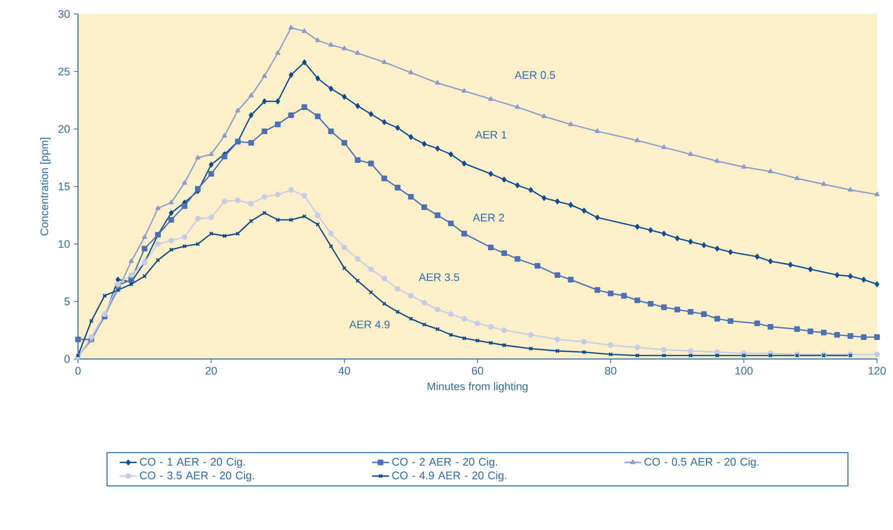 This screenshot has width=893, height=530. What do you see at coordinates (211, 370) in the screenshot?
I see `x-tick-label: 20` at bounding box center [211, 370].